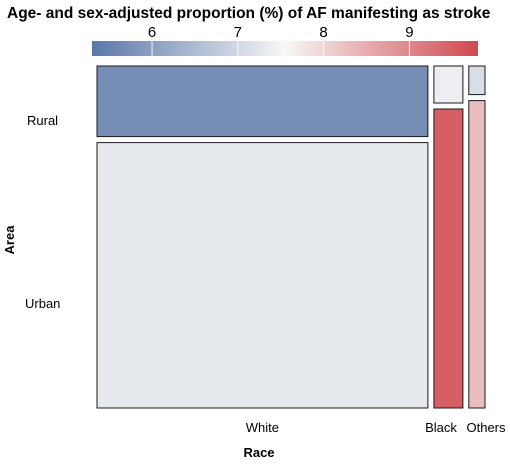 The image size is (510, 468). What do you see at coordinates (152, 32) in the screenshot?
I see `colorbar-tick-label: 6` at bounding box center [152, 32].